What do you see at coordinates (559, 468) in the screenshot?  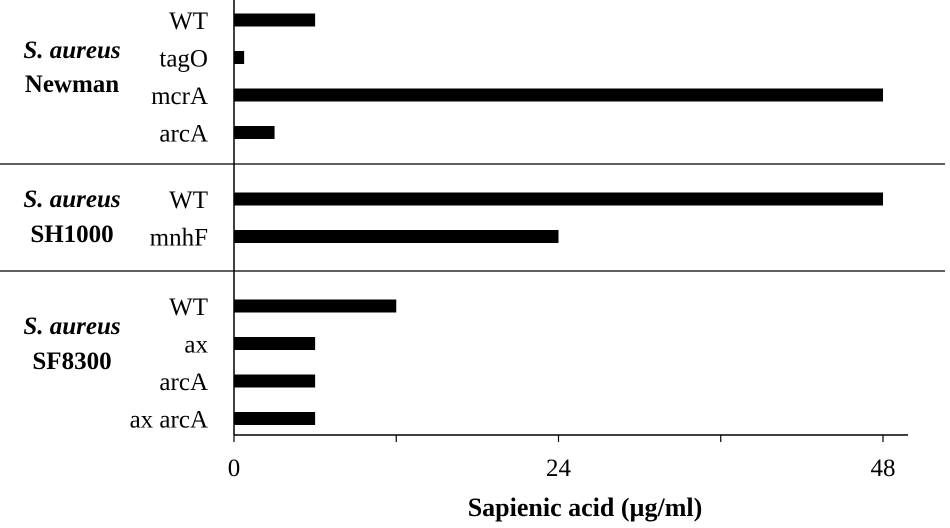 I see `x-tick-label: 24` at bounding box center [559, 468].